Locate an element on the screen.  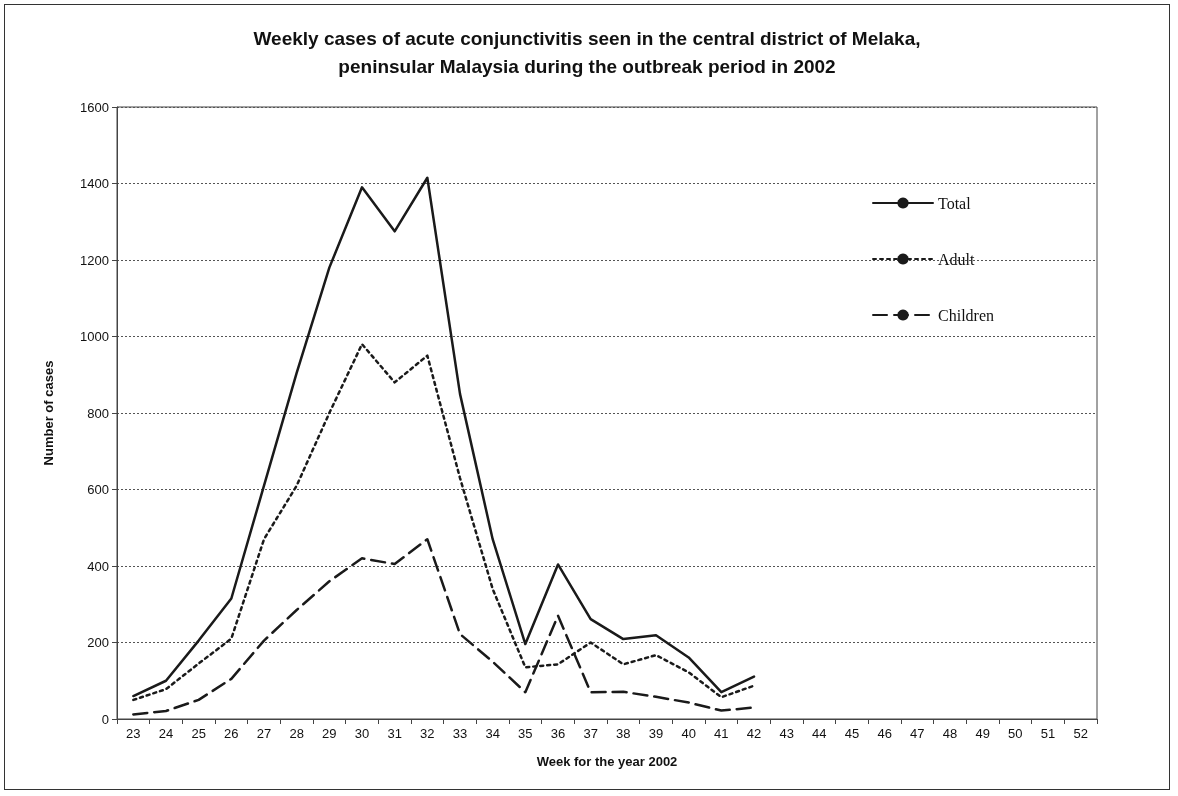
x-tick-label: 34 is located at coordinates (492, 733).